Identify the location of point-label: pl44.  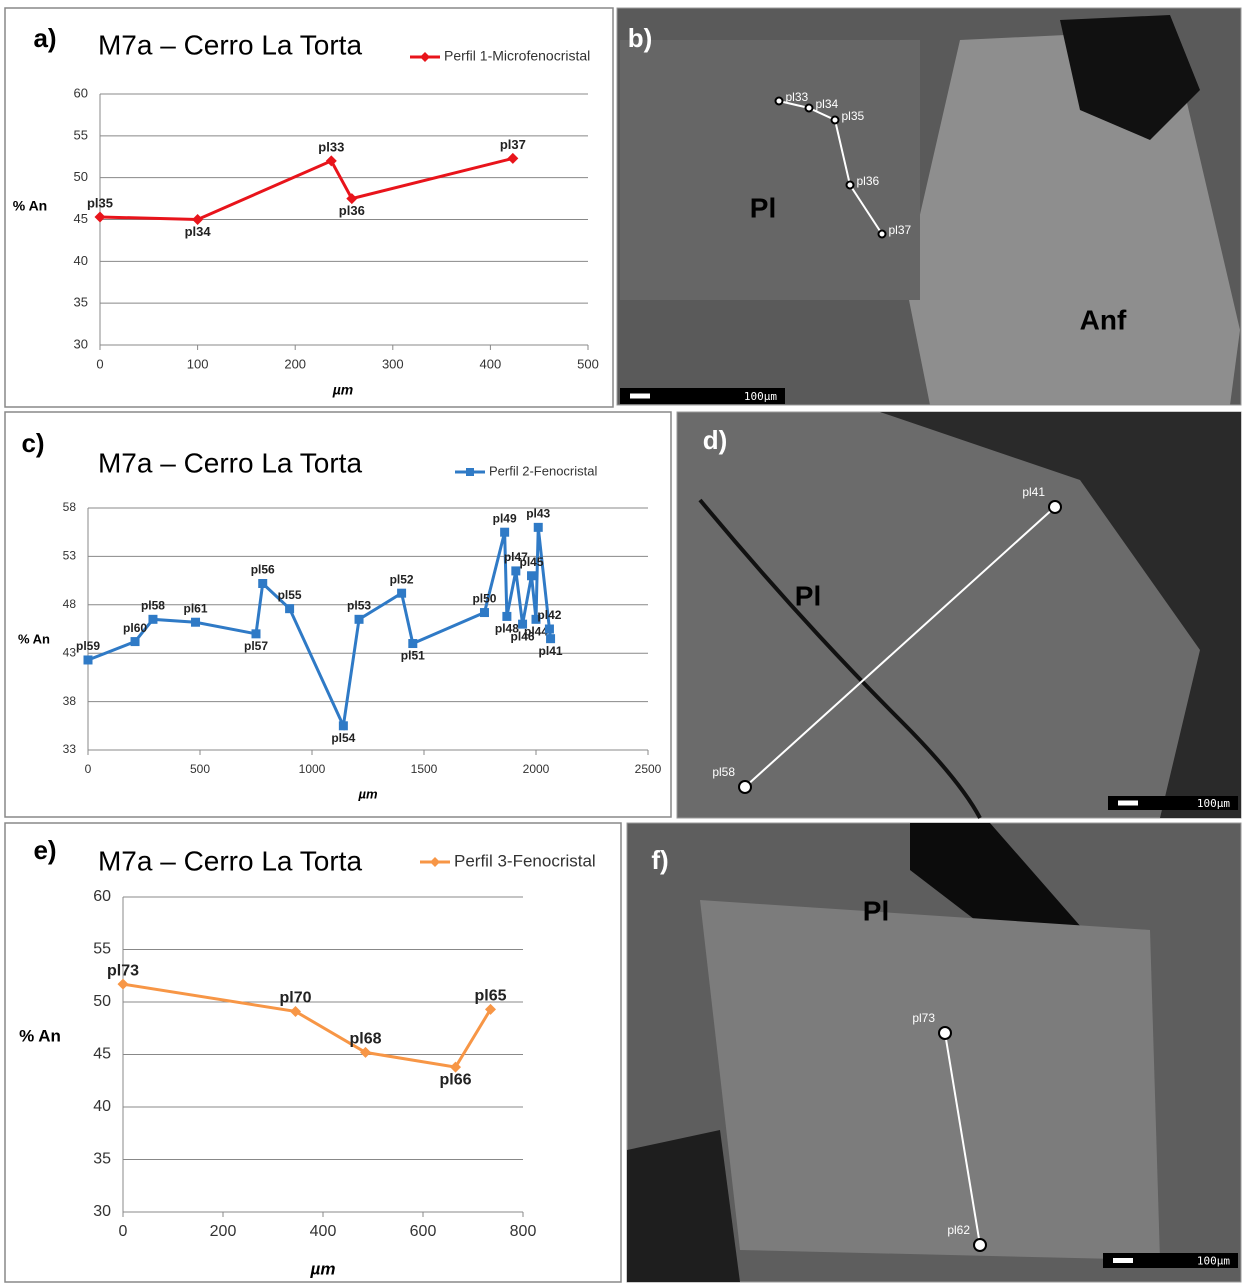
(536, 631).